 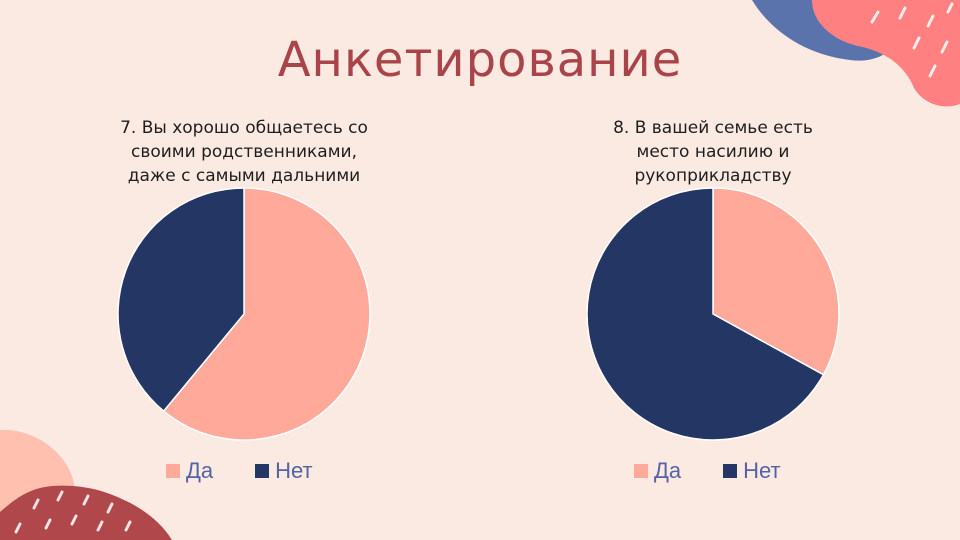 What do you see at coordinates (173, 471) in the screenshot?
I see `chart-1-legend-swatch-yes` at bounding box center [173, 471].